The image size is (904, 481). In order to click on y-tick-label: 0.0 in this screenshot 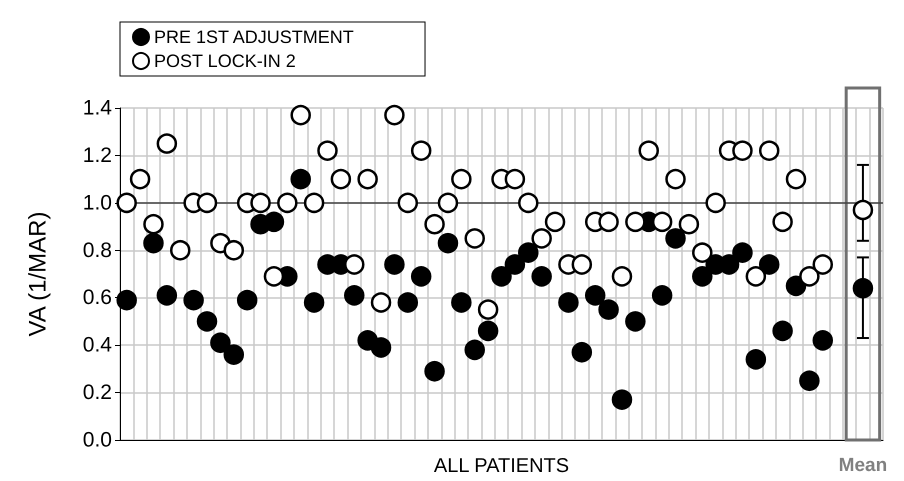, I will do `click(97, 440)`.